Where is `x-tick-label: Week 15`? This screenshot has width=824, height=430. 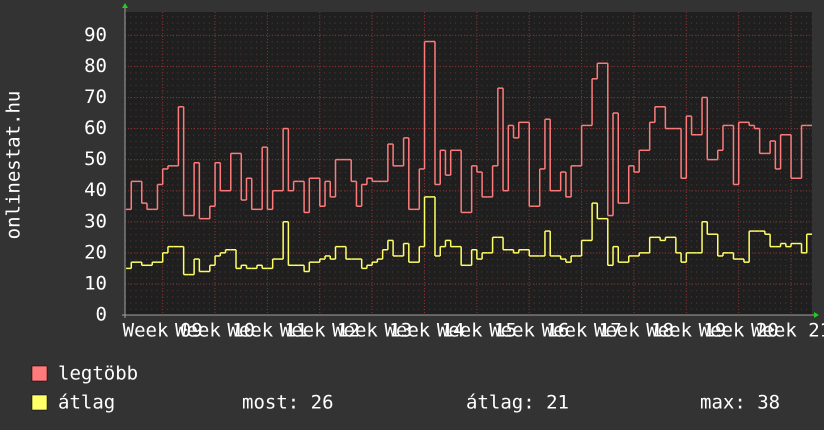
x-tick-label: Week 15 is located at coordinates (477, 331).